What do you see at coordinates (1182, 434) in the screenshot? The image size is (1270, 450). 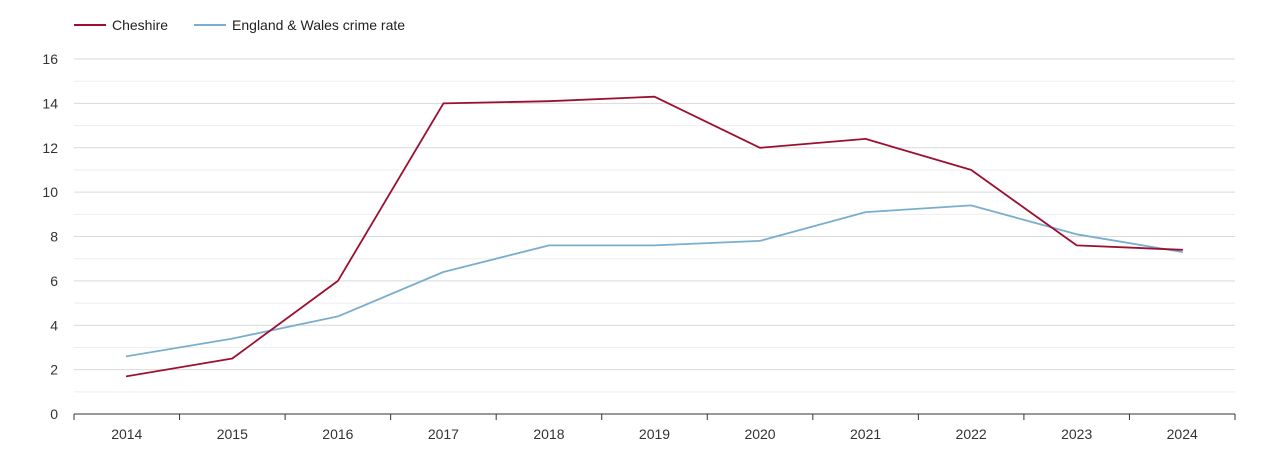 I see `x-tick-label: 2024` at bounding box center [1182, 434].